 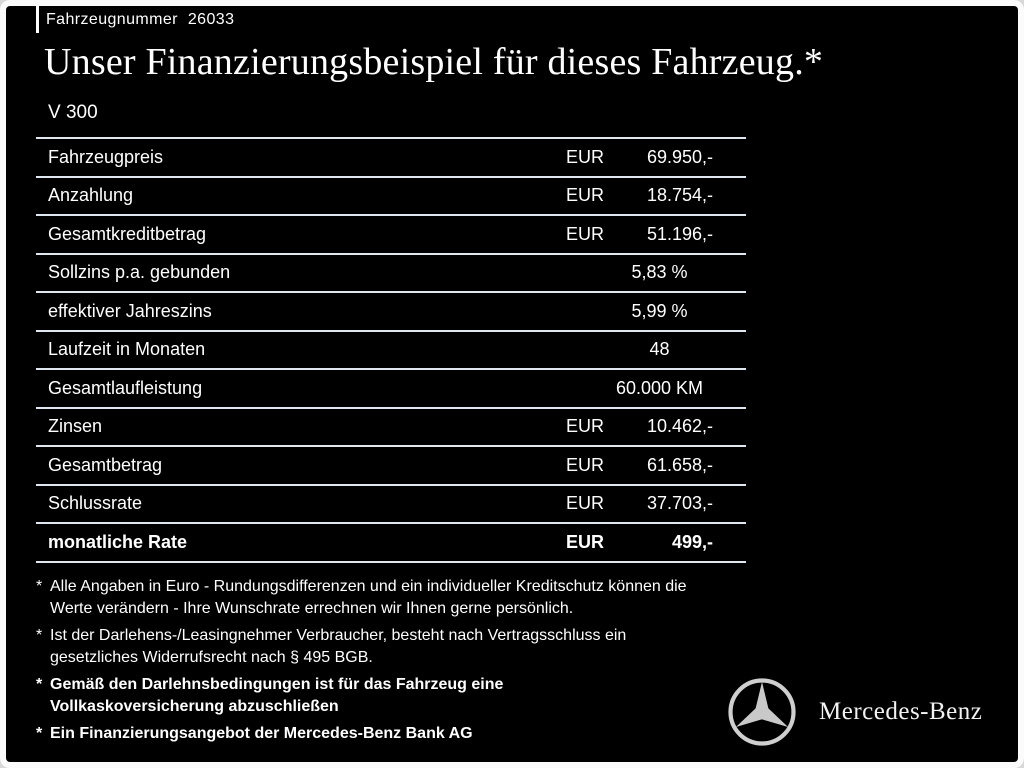 I want to click on footnote-line: Vollkaskoversicherung abzuschließen, so click(x=194, y=706).